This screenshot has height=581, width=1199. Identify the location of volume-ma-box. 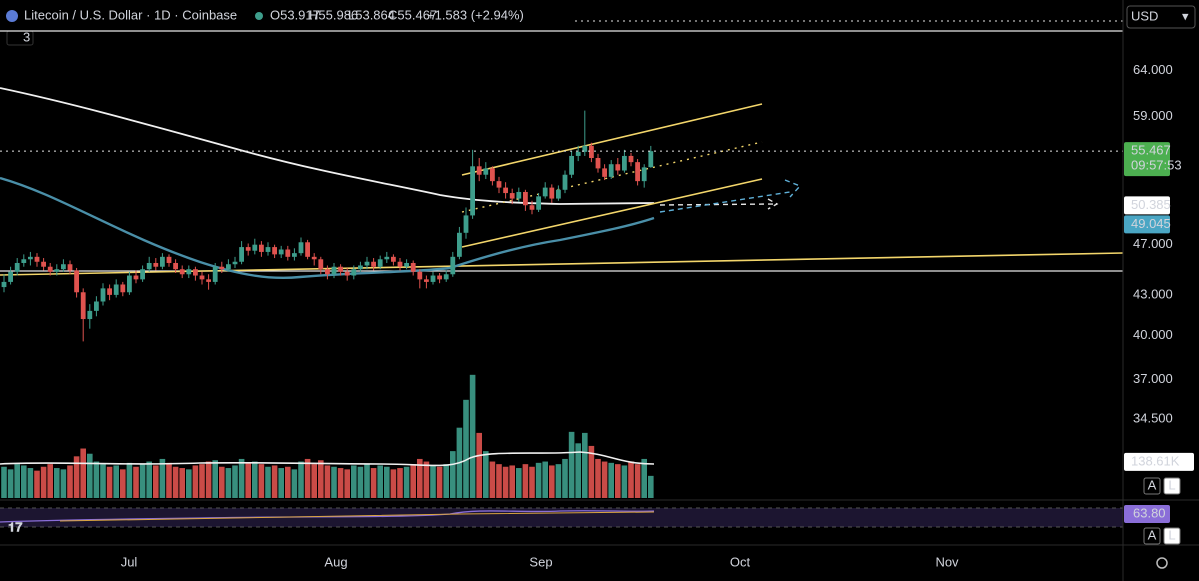
(1159, 461).